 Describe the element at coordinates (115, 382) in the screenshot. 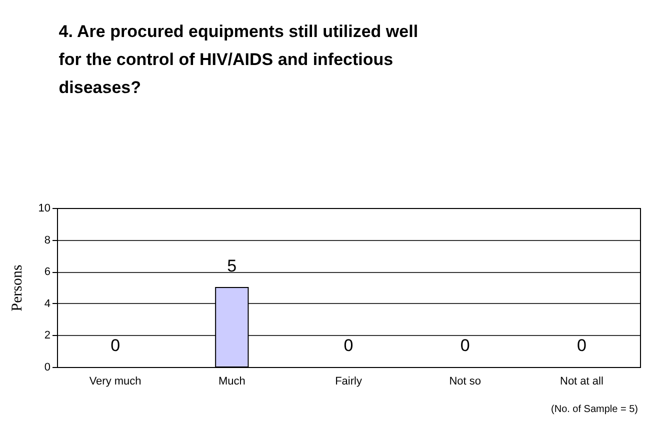

I see `x-tick-label: Very much` at that location.